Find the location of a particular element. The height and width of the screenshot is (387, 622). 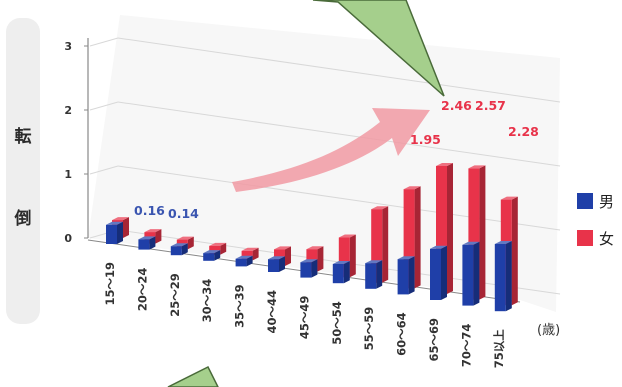

y-tick-label: 3 is located at coordinates (68, 46).